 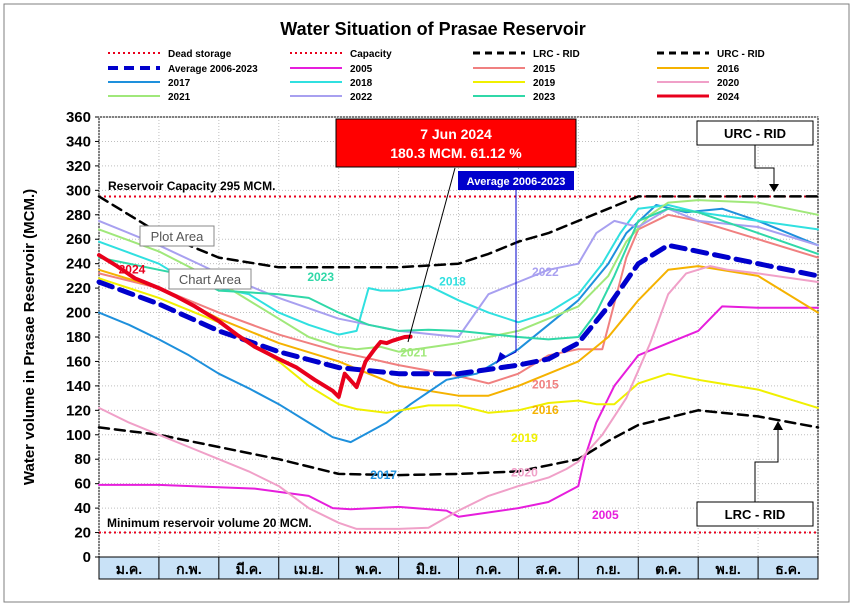 What do you see at coordinates (458, 232) in the screenshot?
I see `series-line-urc-rid` at bounding box center [458, 232].